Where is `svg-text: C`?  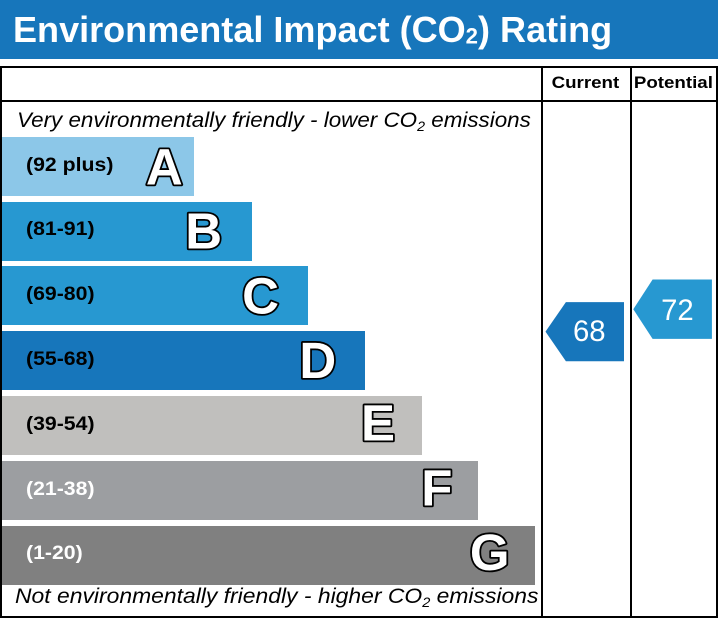
svg-text: C is located at coordinates (260, 296).